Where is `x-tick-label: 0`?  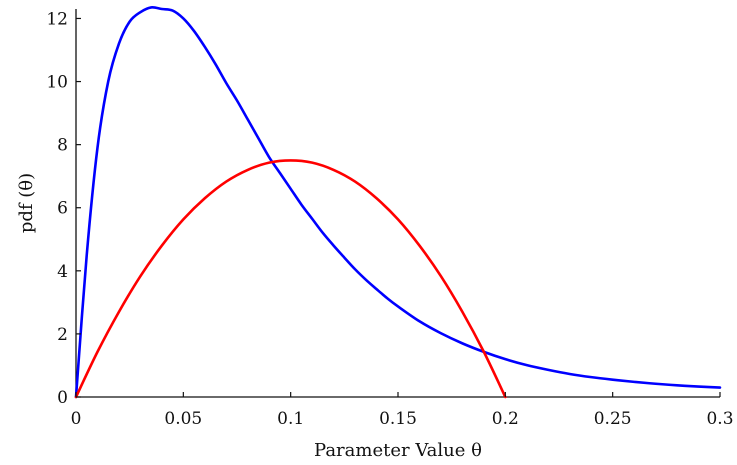 x-tick-label: 0 is located at coordinates (76, 419).